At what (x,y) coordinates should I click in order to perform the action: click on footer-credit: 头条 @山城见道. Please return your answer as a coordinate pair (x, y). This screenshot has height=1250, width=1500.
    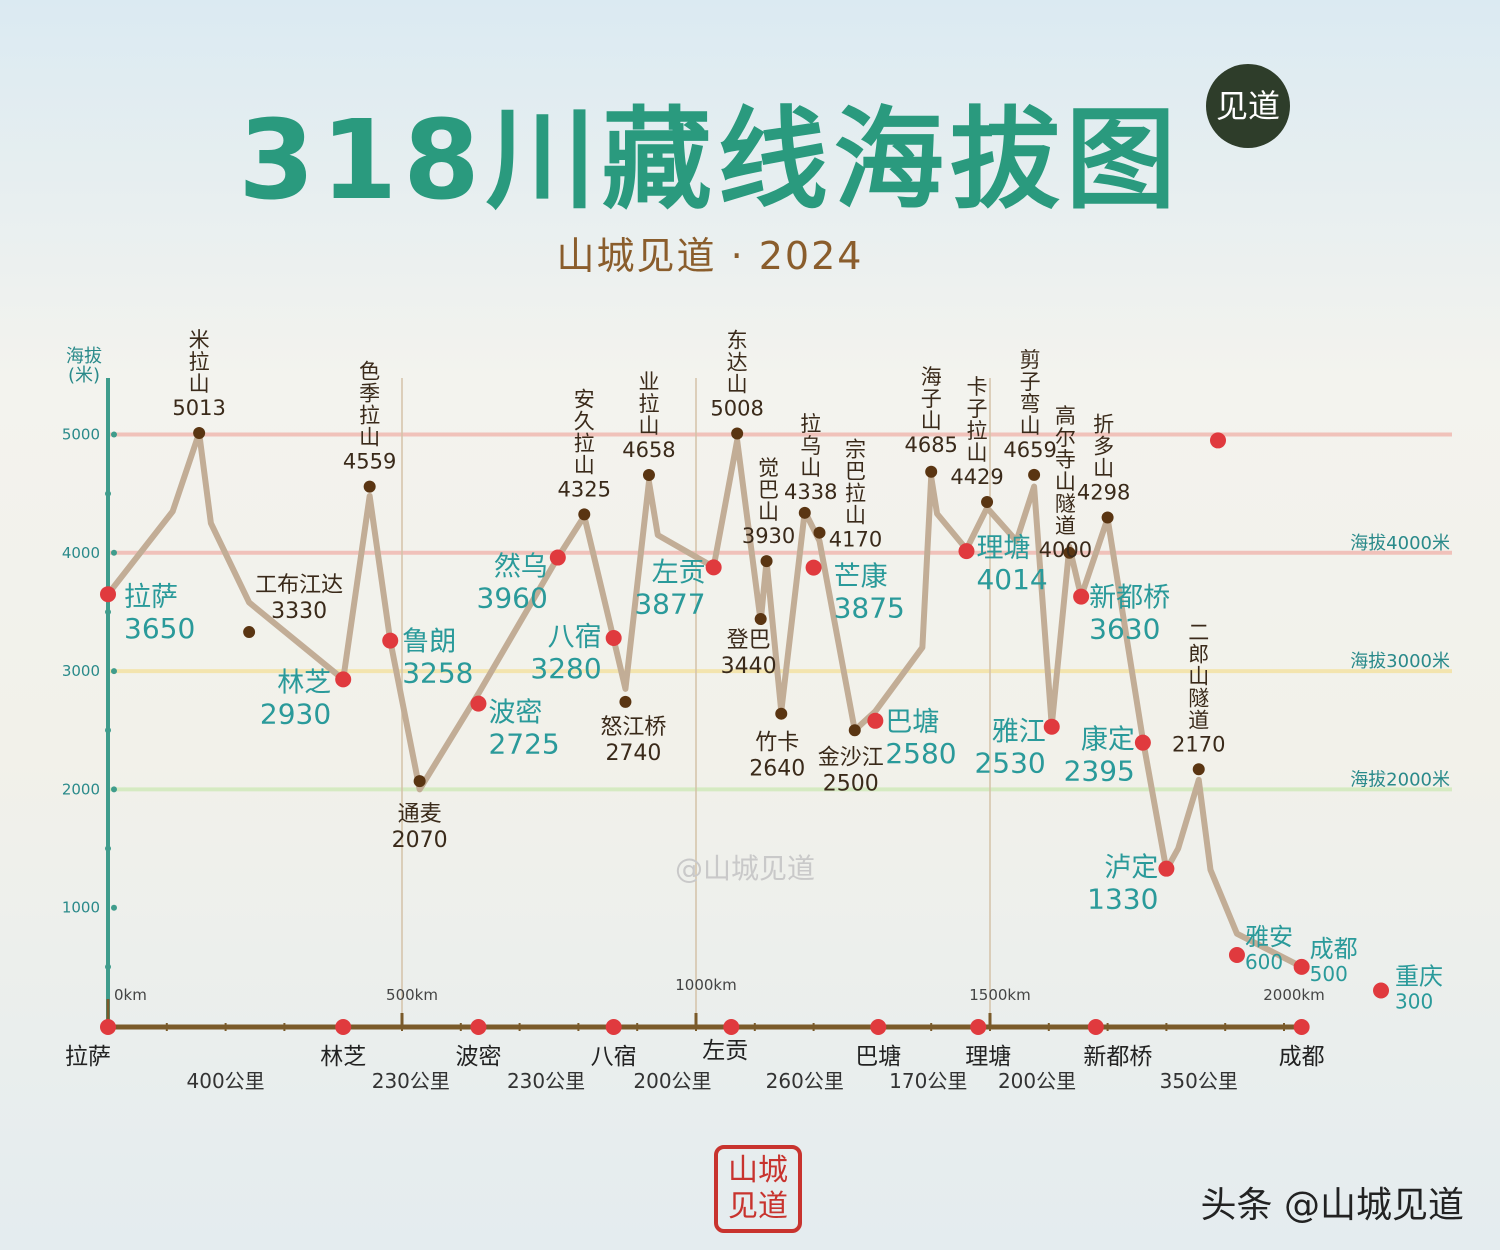
    Looking at the image, I should click on (1332, 1205).